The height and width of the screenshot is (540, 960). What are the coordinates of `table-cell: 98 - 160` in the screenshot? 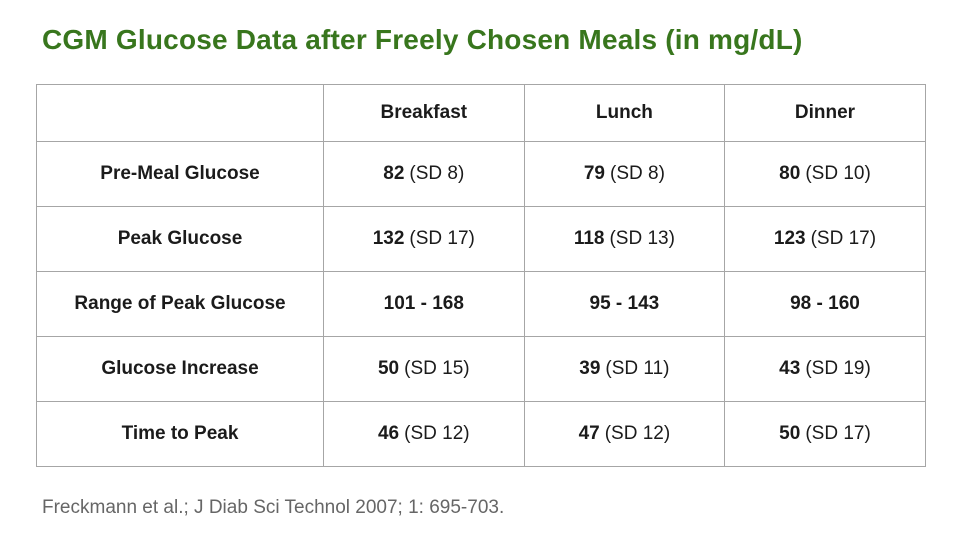 It's located at (825, 304).